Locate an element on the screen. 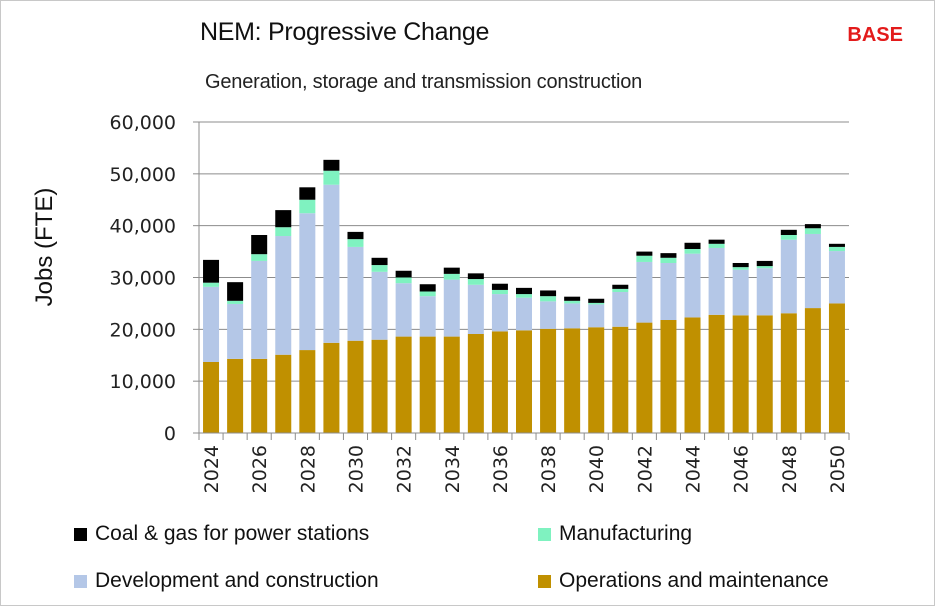  x-tick-label: 2046 is located at coordinates (742, 469).